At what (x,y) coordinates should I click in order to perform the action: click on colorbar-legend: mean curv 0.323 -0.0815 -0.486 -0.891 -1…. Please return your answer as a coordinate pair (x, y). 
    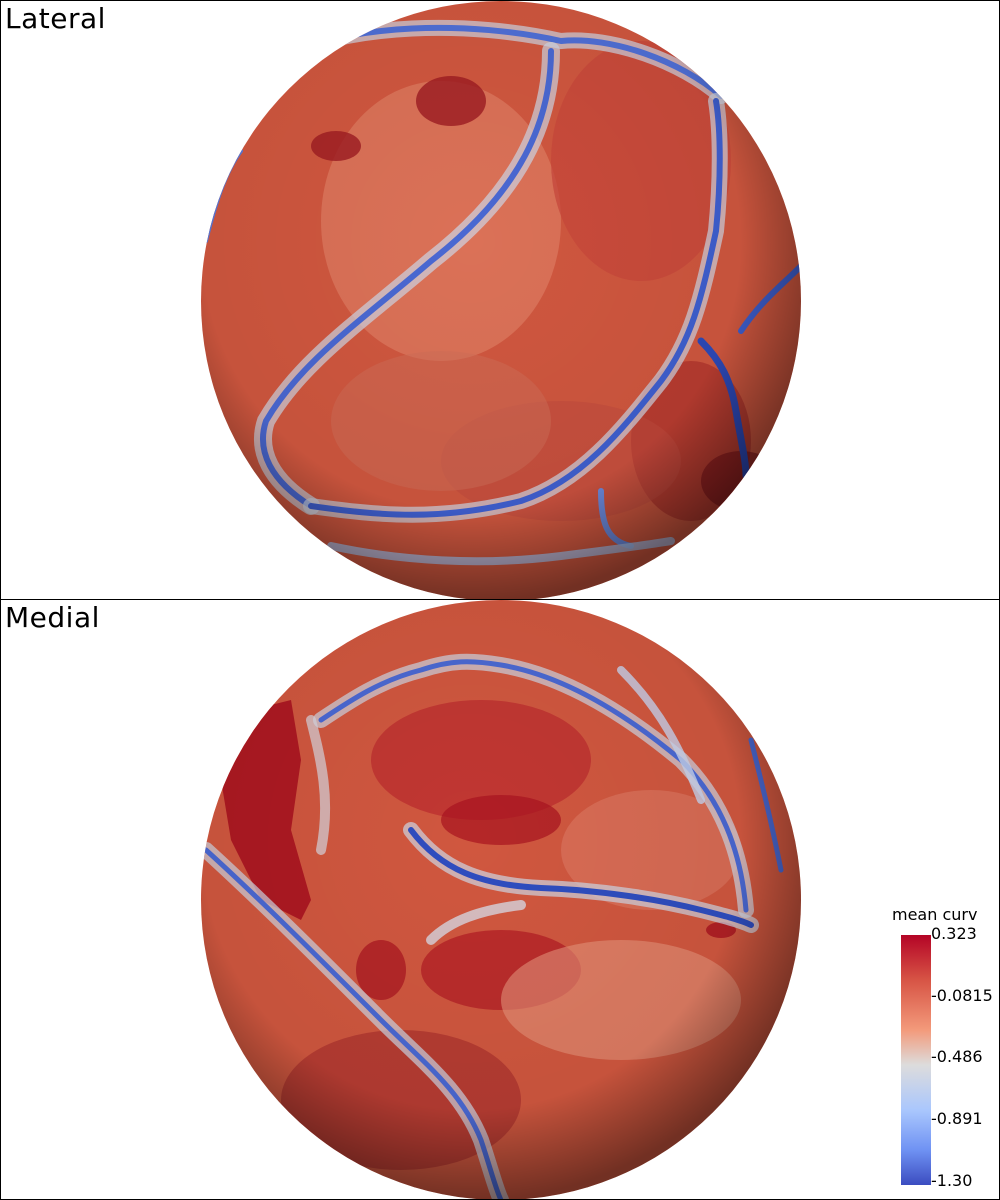
    Looking at the image, I should click on (937, 1047).